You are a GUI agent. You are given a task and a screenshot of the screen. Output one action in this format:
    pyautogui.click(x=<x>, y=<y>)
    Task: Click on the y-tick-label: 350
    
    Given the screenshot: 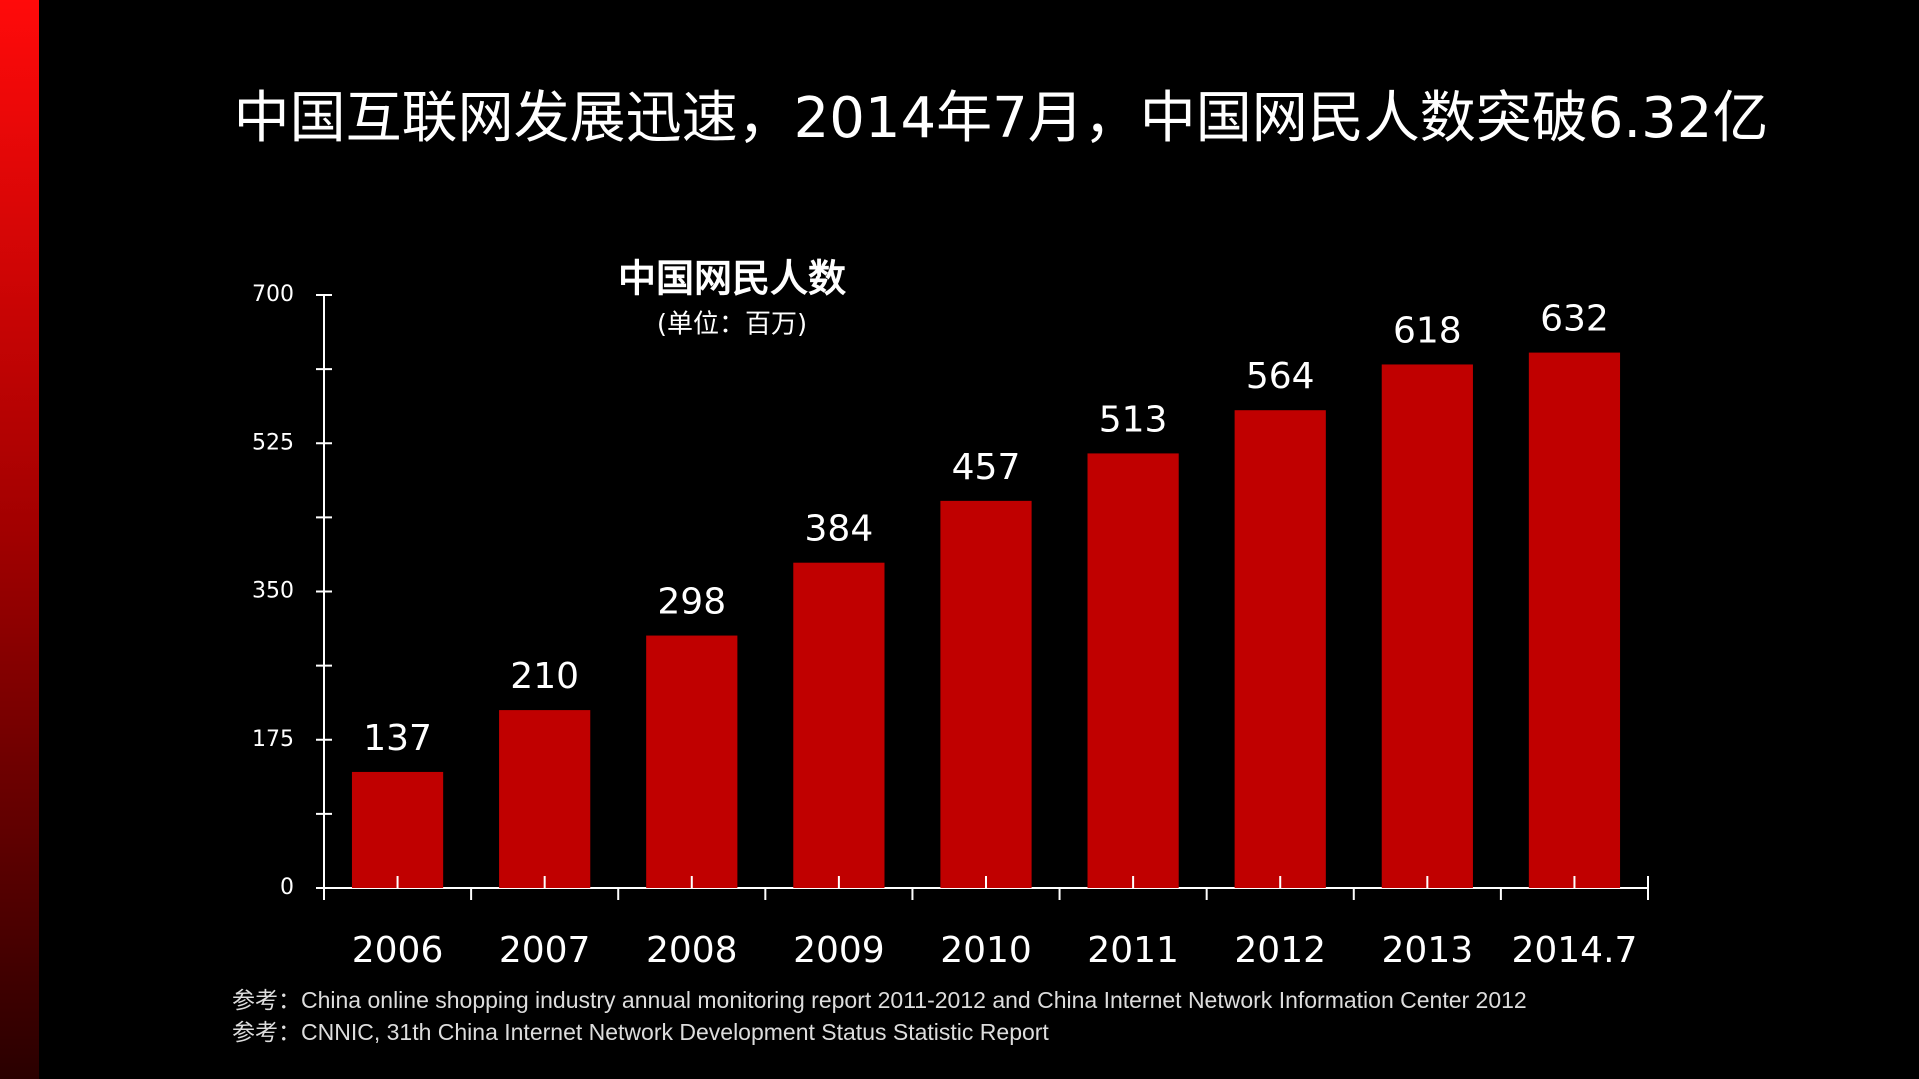 What is the action you would take?
    pyautogui.click(x=273, y=591)
    